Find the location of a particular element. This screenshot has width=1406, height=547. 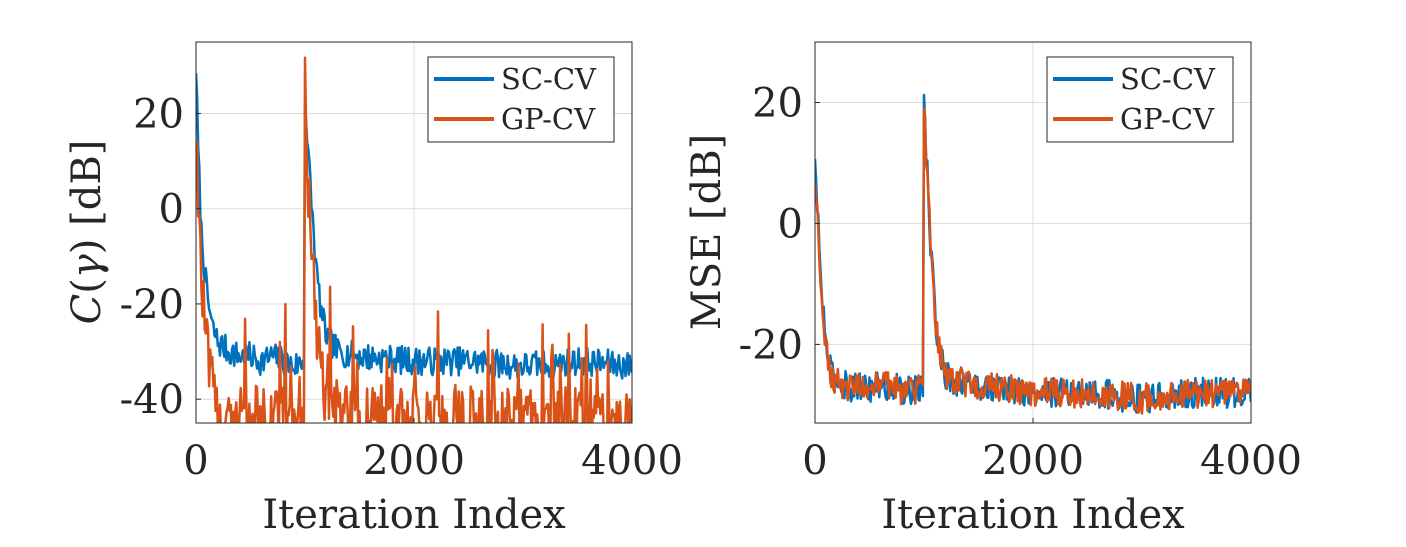

y-tick-label: -40 is located at coordinates (152, 400).